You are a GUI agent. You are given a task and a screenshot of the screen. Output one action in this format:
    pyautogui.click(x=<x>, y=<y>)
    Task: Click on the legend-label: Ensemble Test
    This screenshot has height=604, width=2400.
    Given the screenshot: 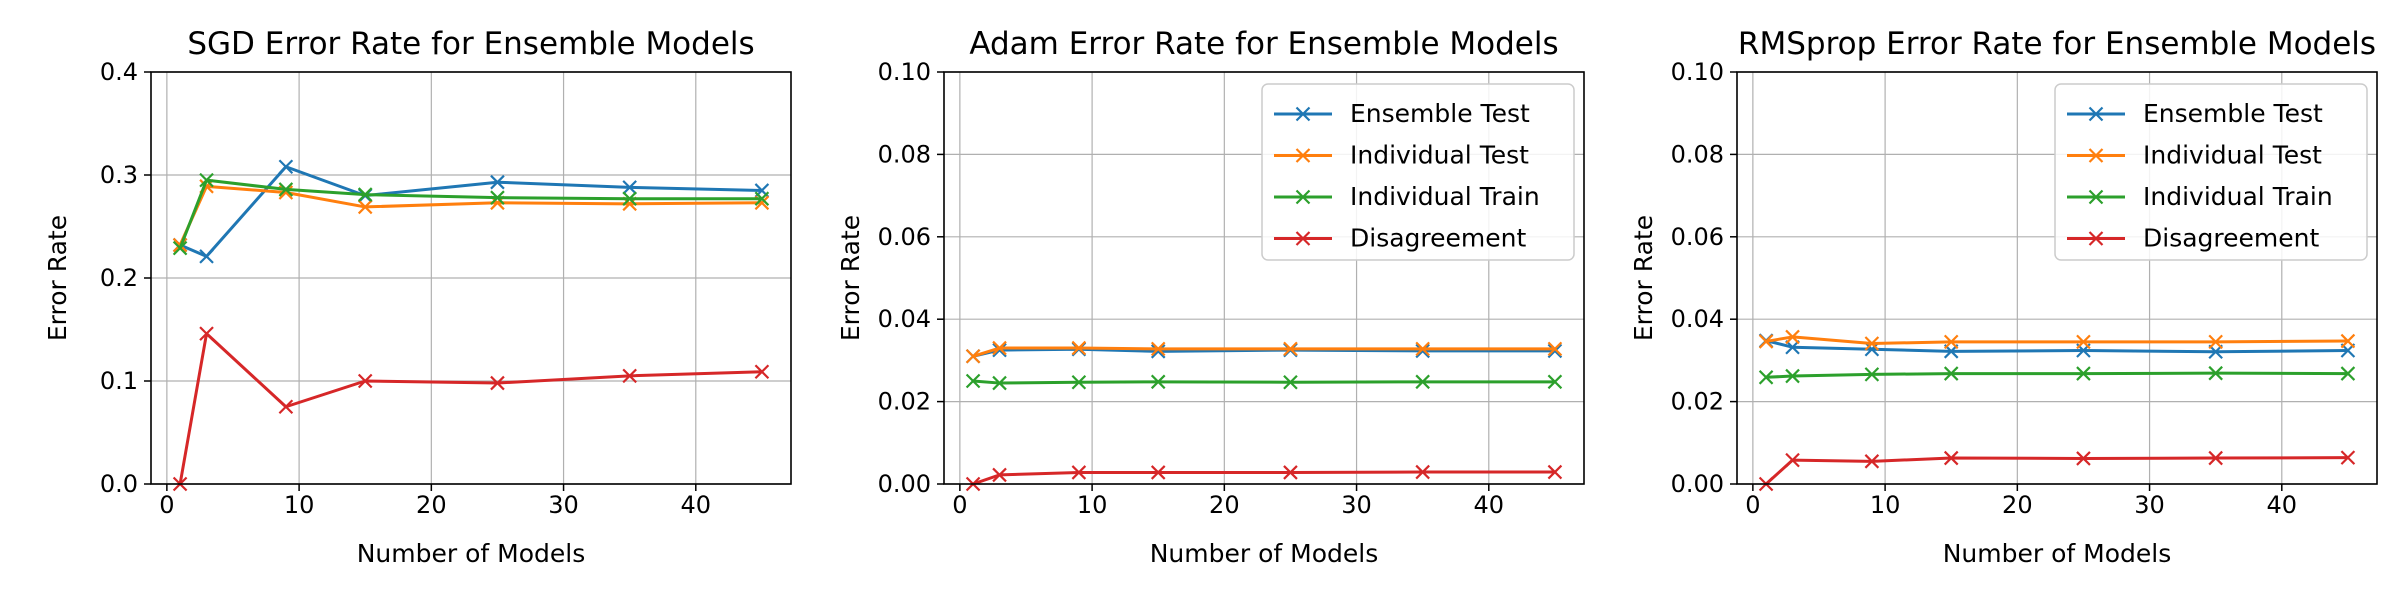 What is the action you would take?
    pyautogui.click(x=1440, y=113)
    